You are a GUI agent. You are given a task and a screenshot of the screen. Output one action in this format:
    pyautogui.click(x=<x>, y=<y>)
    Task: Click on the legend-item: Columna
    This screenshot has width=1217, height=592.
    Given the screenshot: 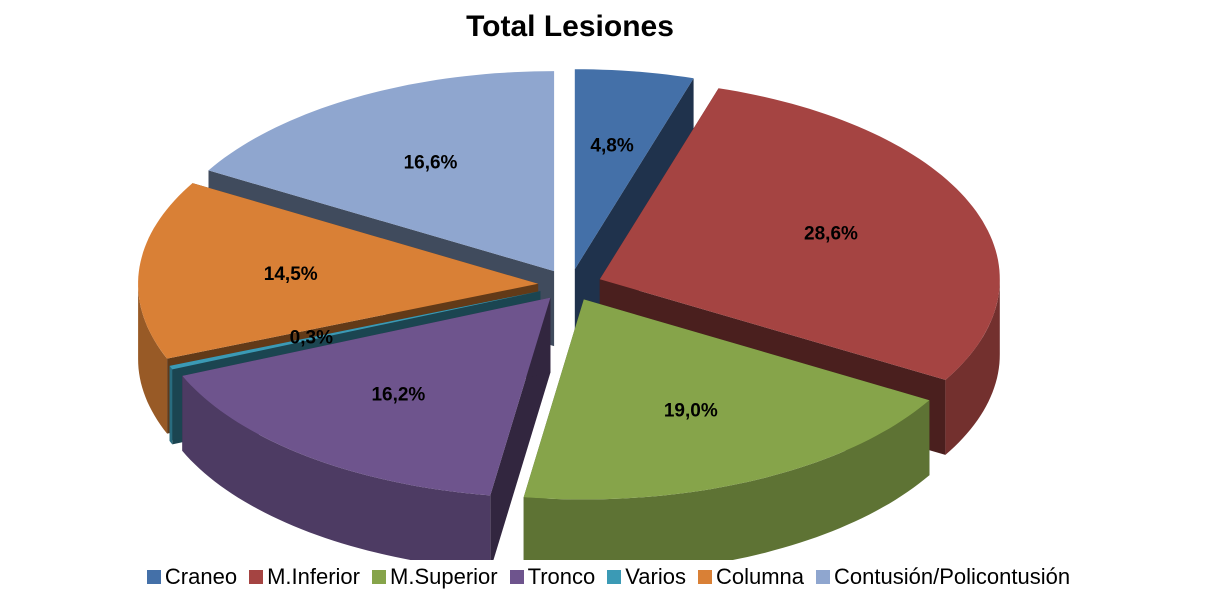 What is the action you would take?
    pyautogui.click(x=751, y=577)
    